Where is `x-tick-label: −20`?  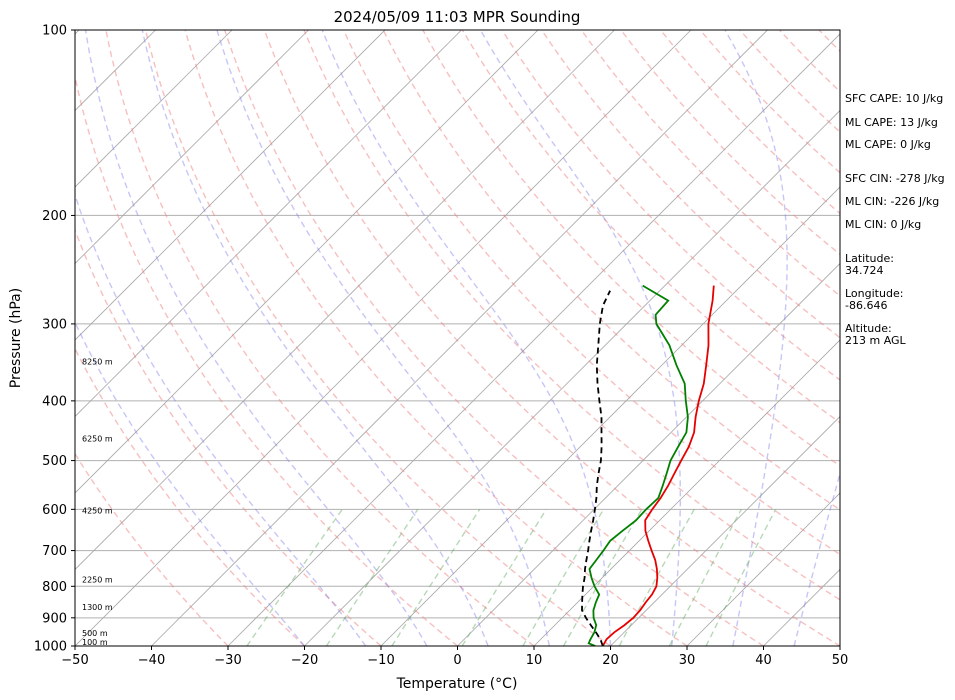 x-tick-label: −20 is located at coordinates (304, 660).